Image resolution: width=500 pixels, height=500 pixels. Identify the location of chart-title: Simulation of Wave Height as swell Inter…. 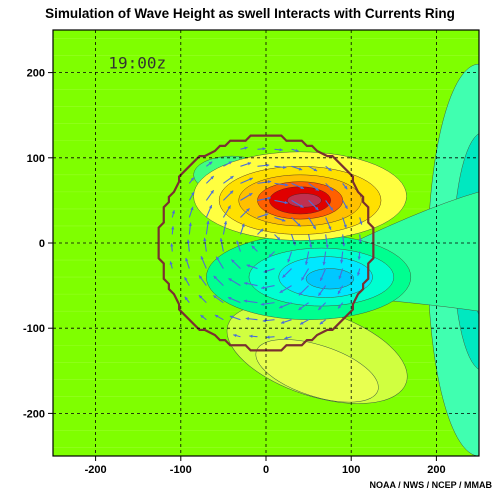
(250, 13).